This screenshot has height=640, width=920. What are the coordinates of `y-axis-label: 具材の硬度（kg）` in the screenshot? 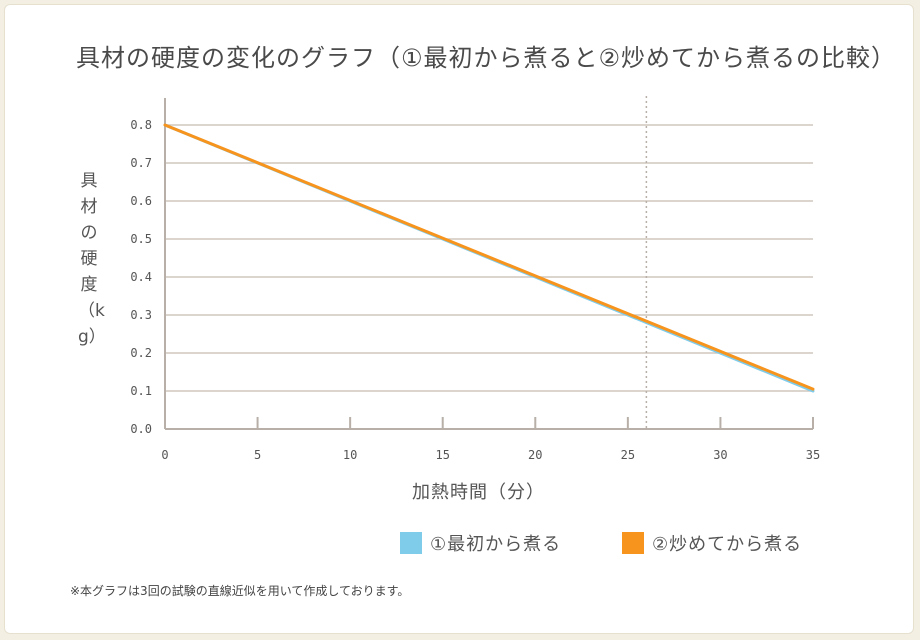 It's located at (92, 259).